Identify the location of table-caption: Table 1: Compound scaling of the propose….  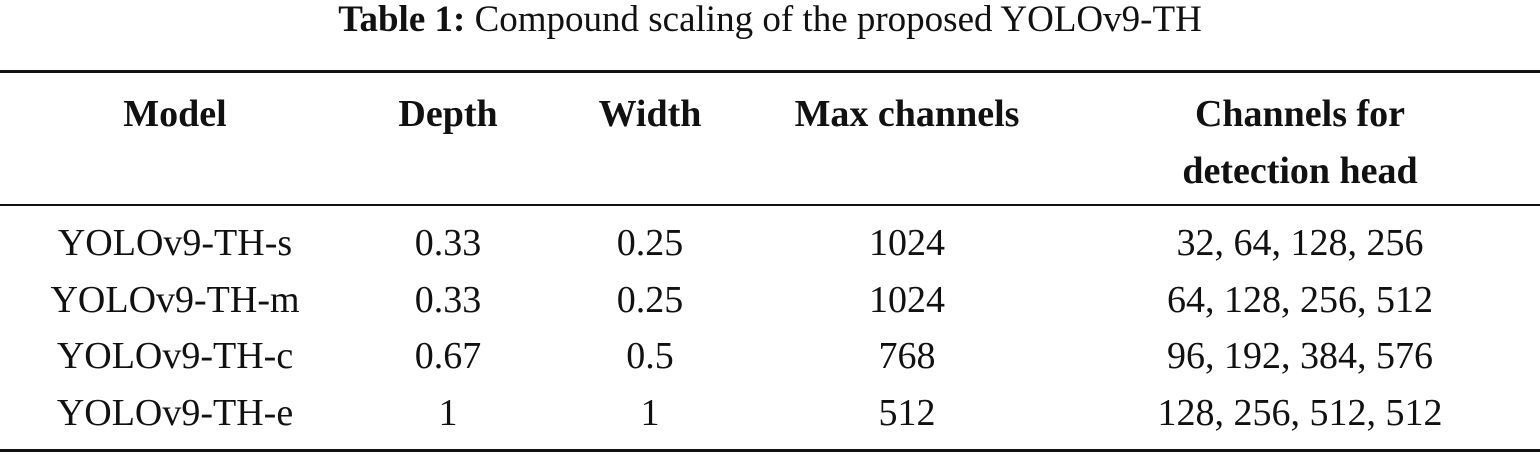
(770, 20).